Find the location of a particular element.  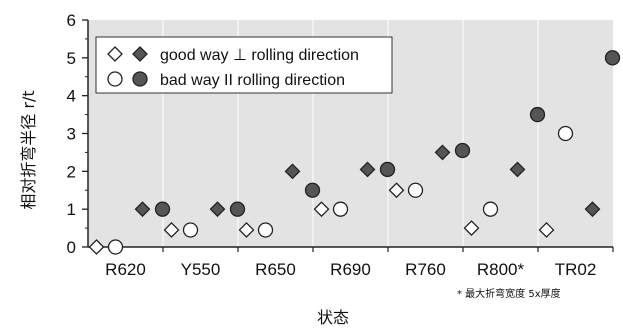

legend-label-good-way: good way ⊥ rolling direction is located at coordinates (259, 55).